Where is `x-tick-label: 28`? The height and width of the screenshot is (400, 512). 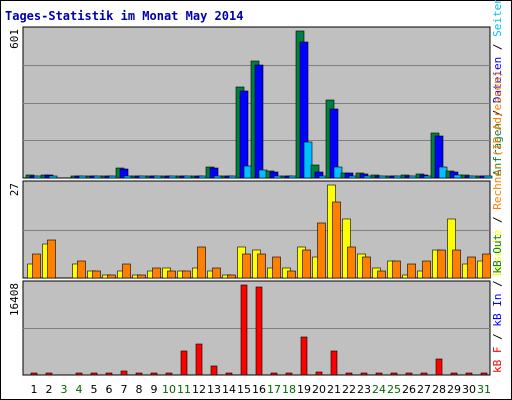 x-tick-label: 28 is located at coordinates (439, 389).